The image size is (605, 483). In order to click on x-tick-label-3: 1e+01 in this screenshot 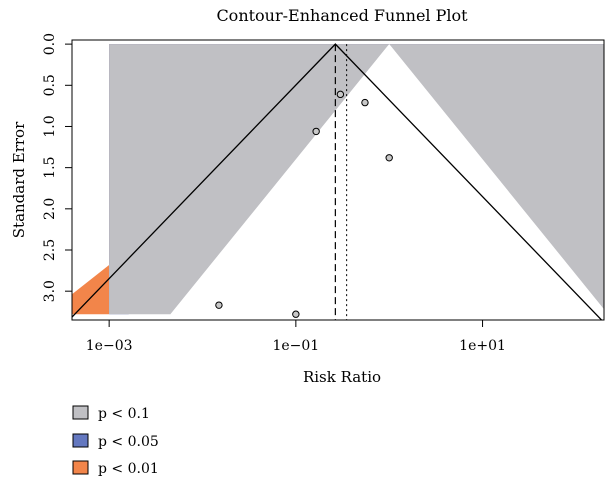, I will do `click(482, 346)`.